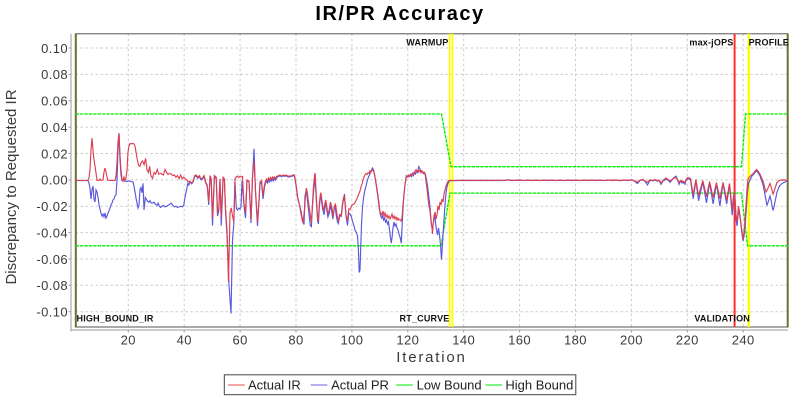 The height and width of the screenshot is (405, 800). Describe the element at coordinates (463, 340) in the screenshot. I see `svg-text: 140` at that location.